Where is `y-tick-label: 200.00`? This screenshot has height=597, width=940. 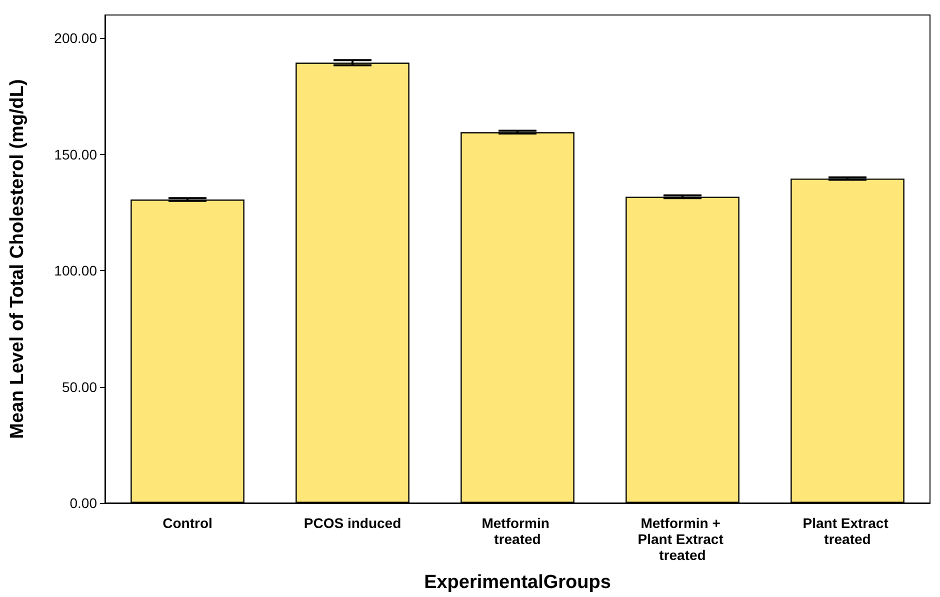 y-tick-label: 200.00 is located at coordinates (76, 38).